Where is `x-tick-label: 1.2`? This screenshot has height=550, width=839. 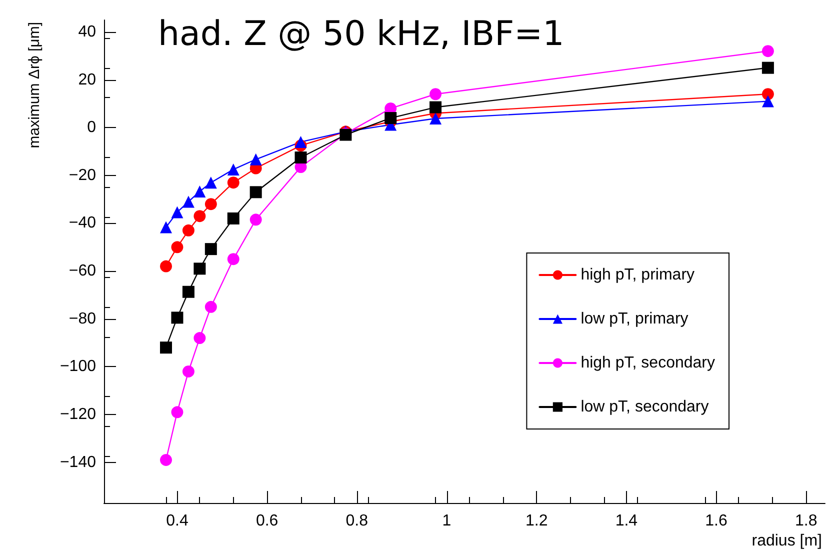 x-tick-label: 1.2 is located at coordinates (536, 521).